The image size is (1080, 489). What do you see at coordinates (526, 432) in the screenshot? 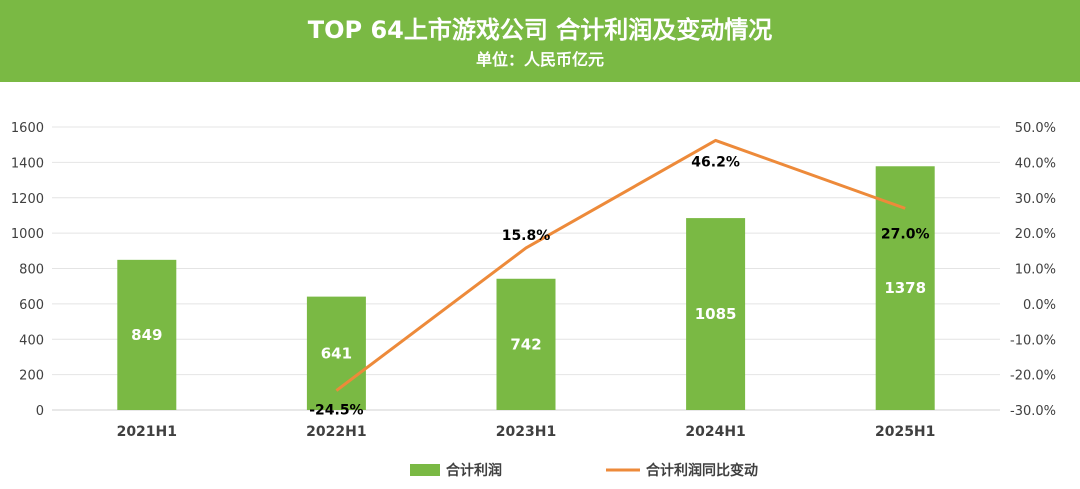
I see `x-tick-label: 2023H1` at bounding box center [526, 432].